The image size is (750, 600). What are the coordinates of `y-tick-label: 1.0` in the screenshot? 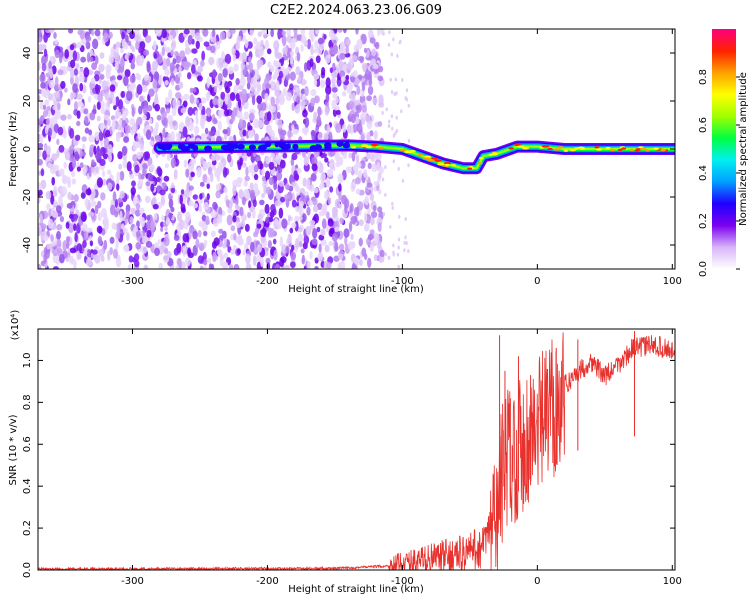 It's located at (27, 360).